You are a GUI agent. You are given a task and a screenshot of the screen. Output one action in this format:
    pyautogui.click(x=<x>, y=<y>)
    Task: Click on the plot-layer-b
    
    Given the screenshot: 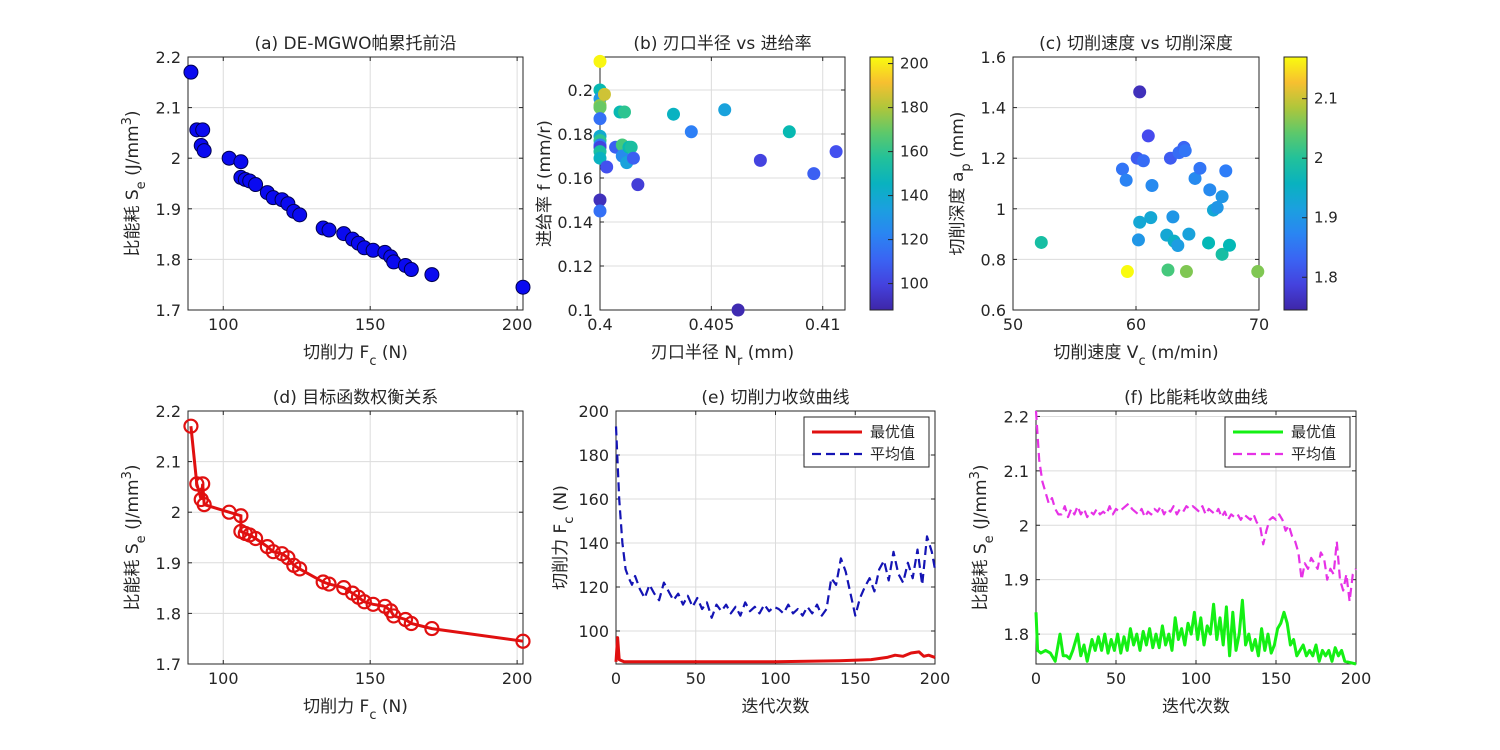 What is the action you would take?
    pyautogui.click(x=718, y=185)
    